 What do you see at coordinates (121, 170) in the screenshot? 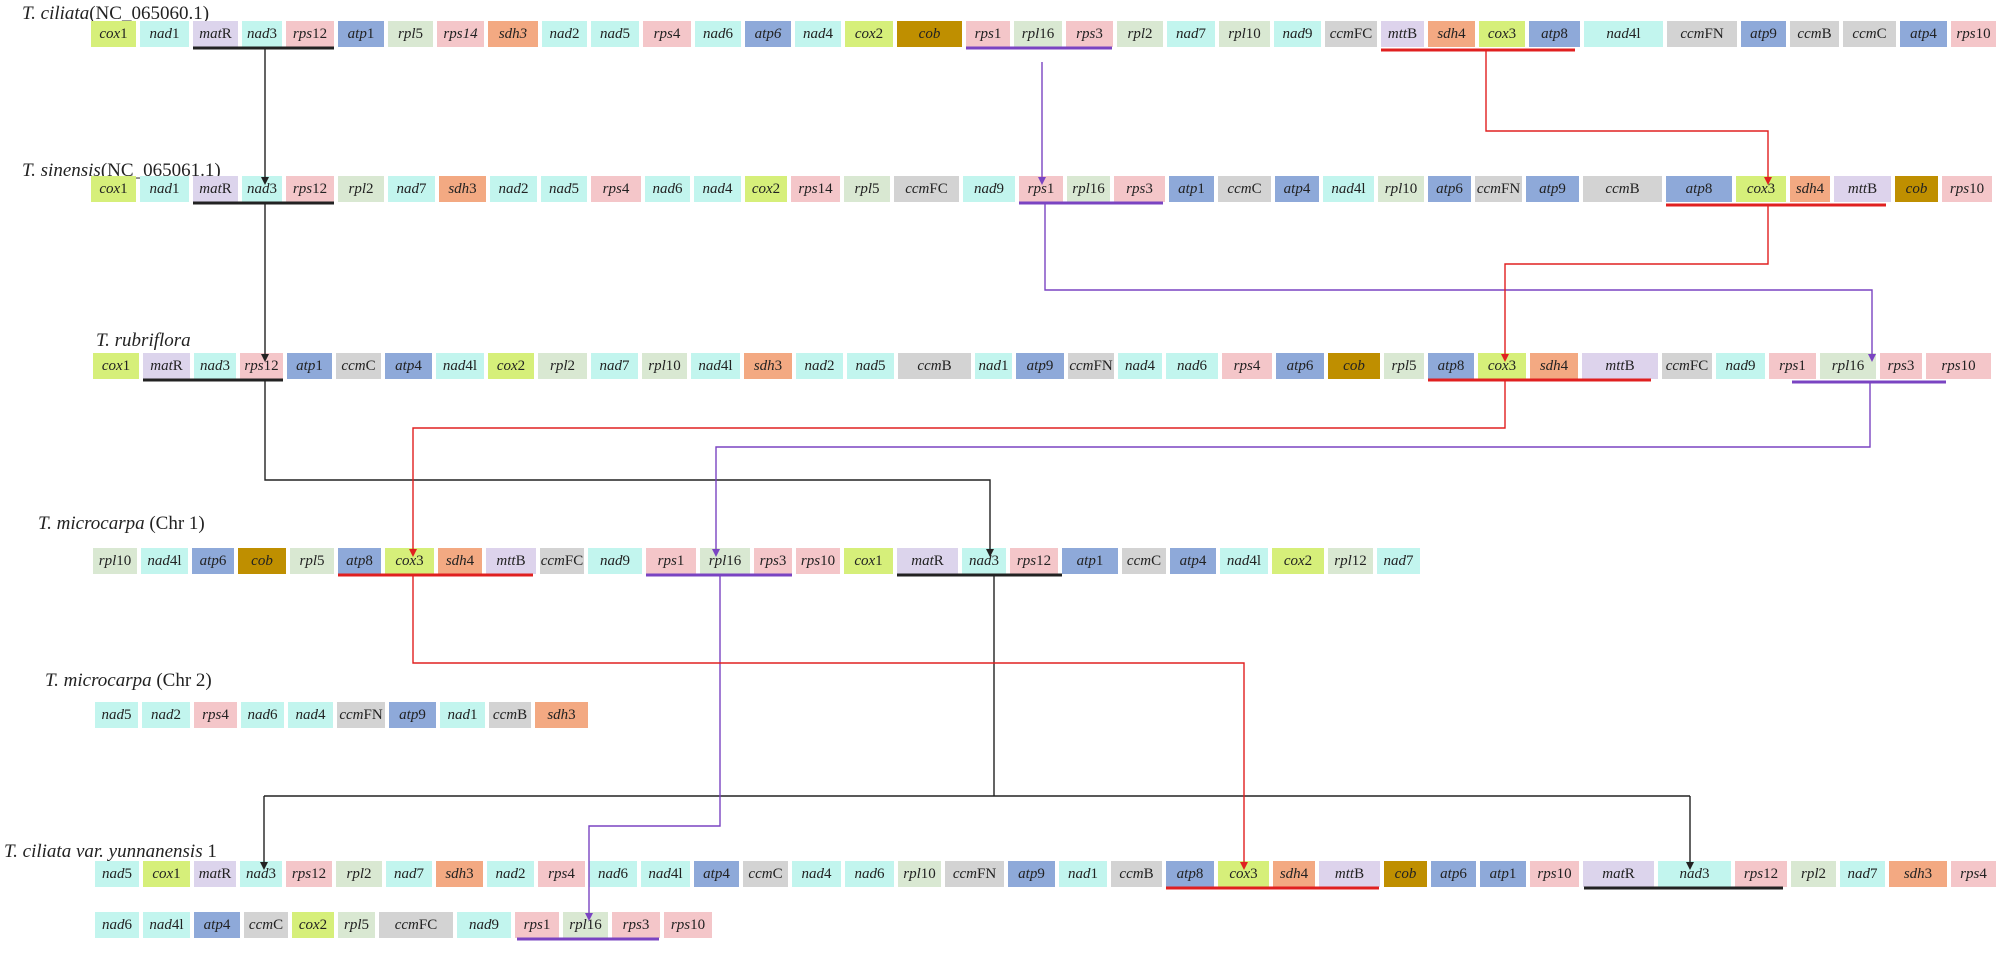
I see `row-title-t-sinensis: T. sinensis(NC_065061.1)` at bounding box center [121, 170].